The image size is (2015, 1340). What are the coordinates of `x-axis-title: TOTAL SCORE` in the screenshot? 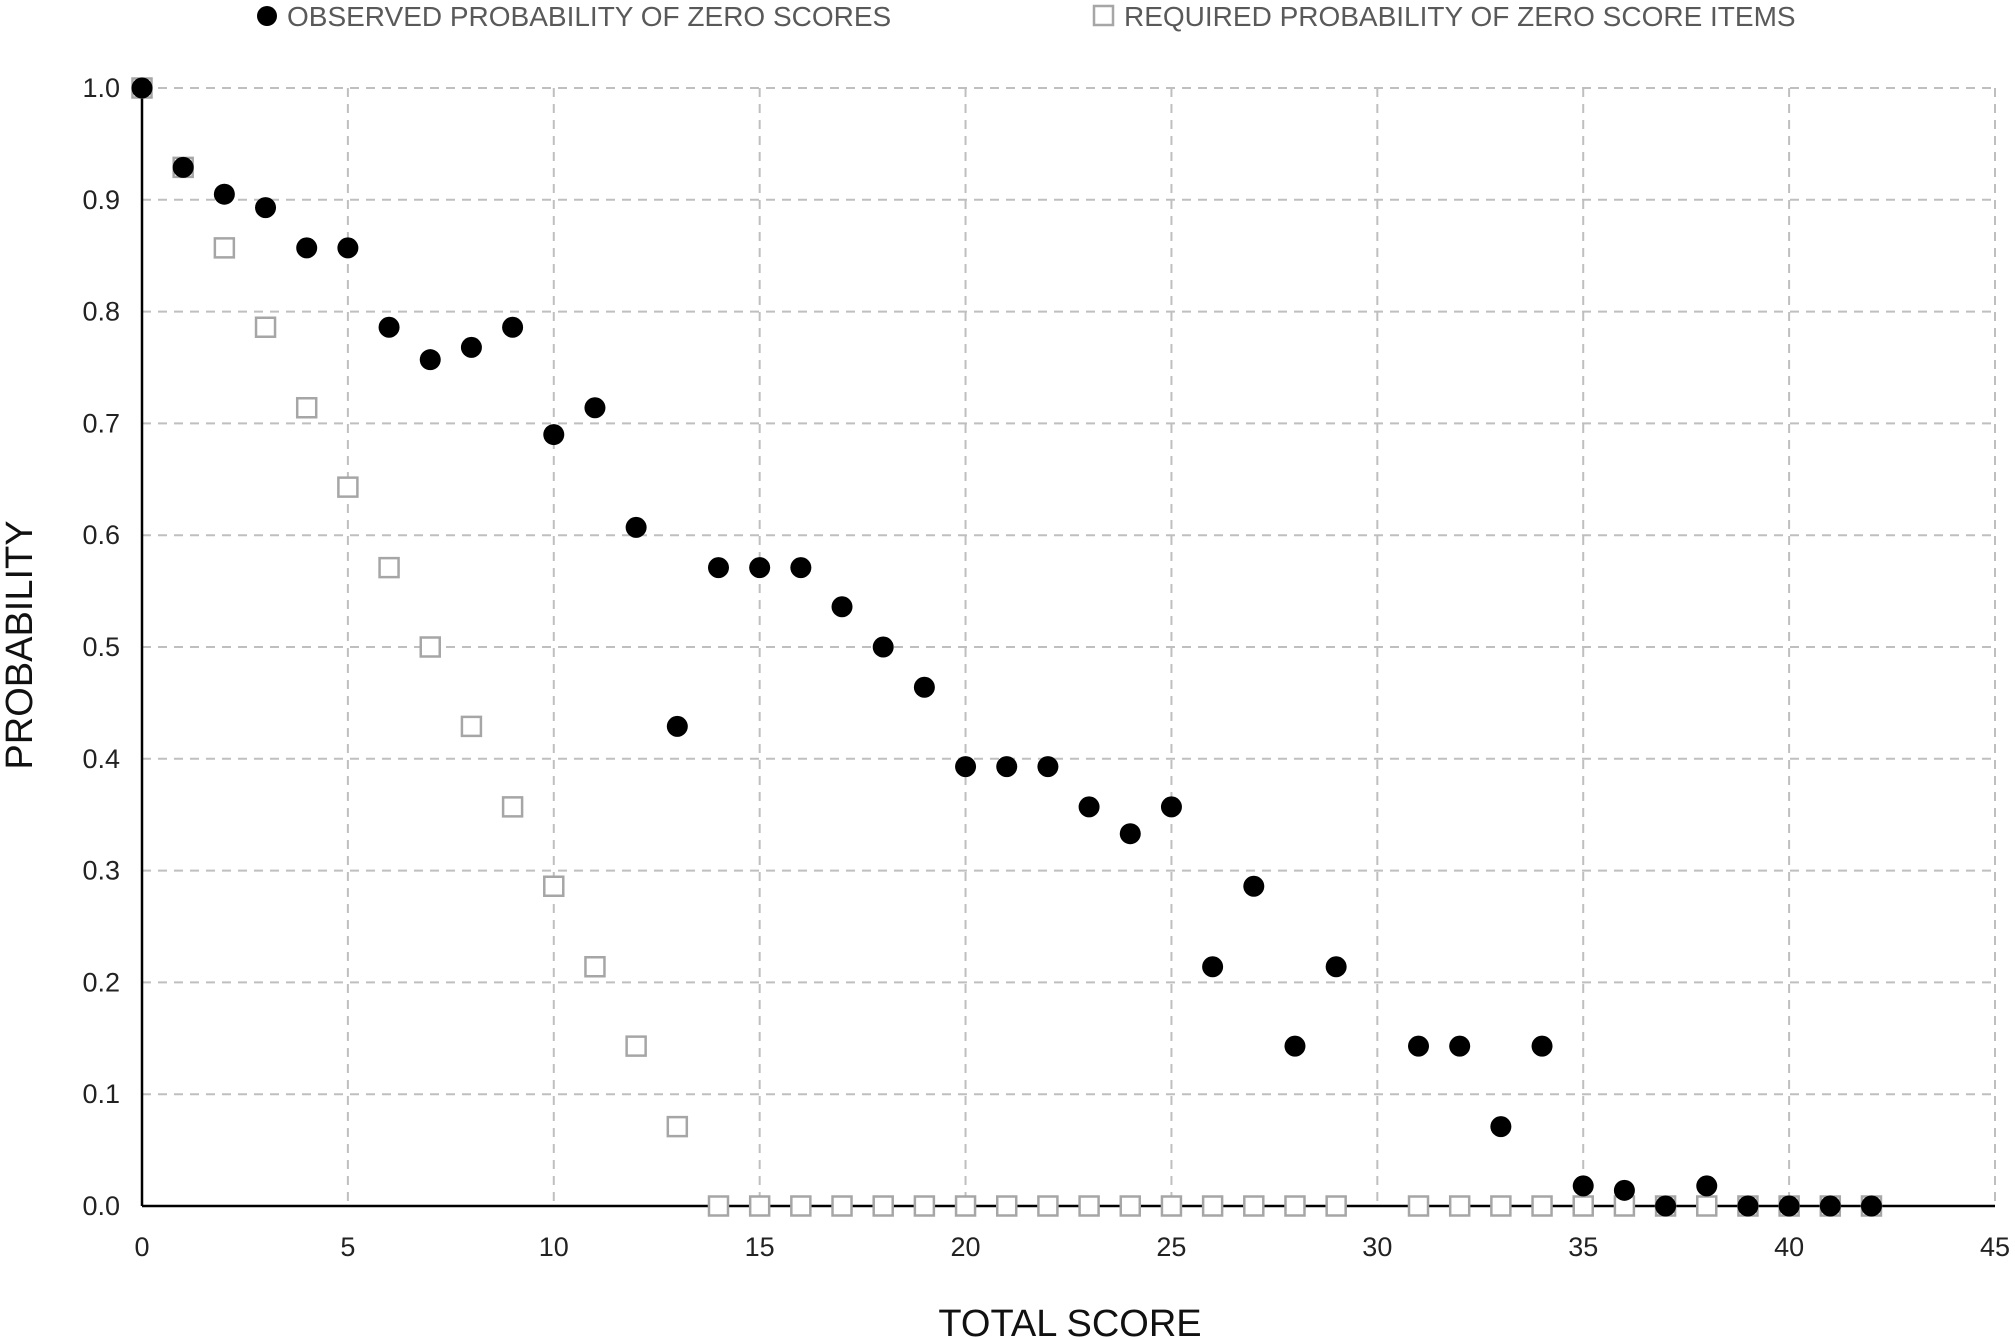 It's located at (1069, 1321).